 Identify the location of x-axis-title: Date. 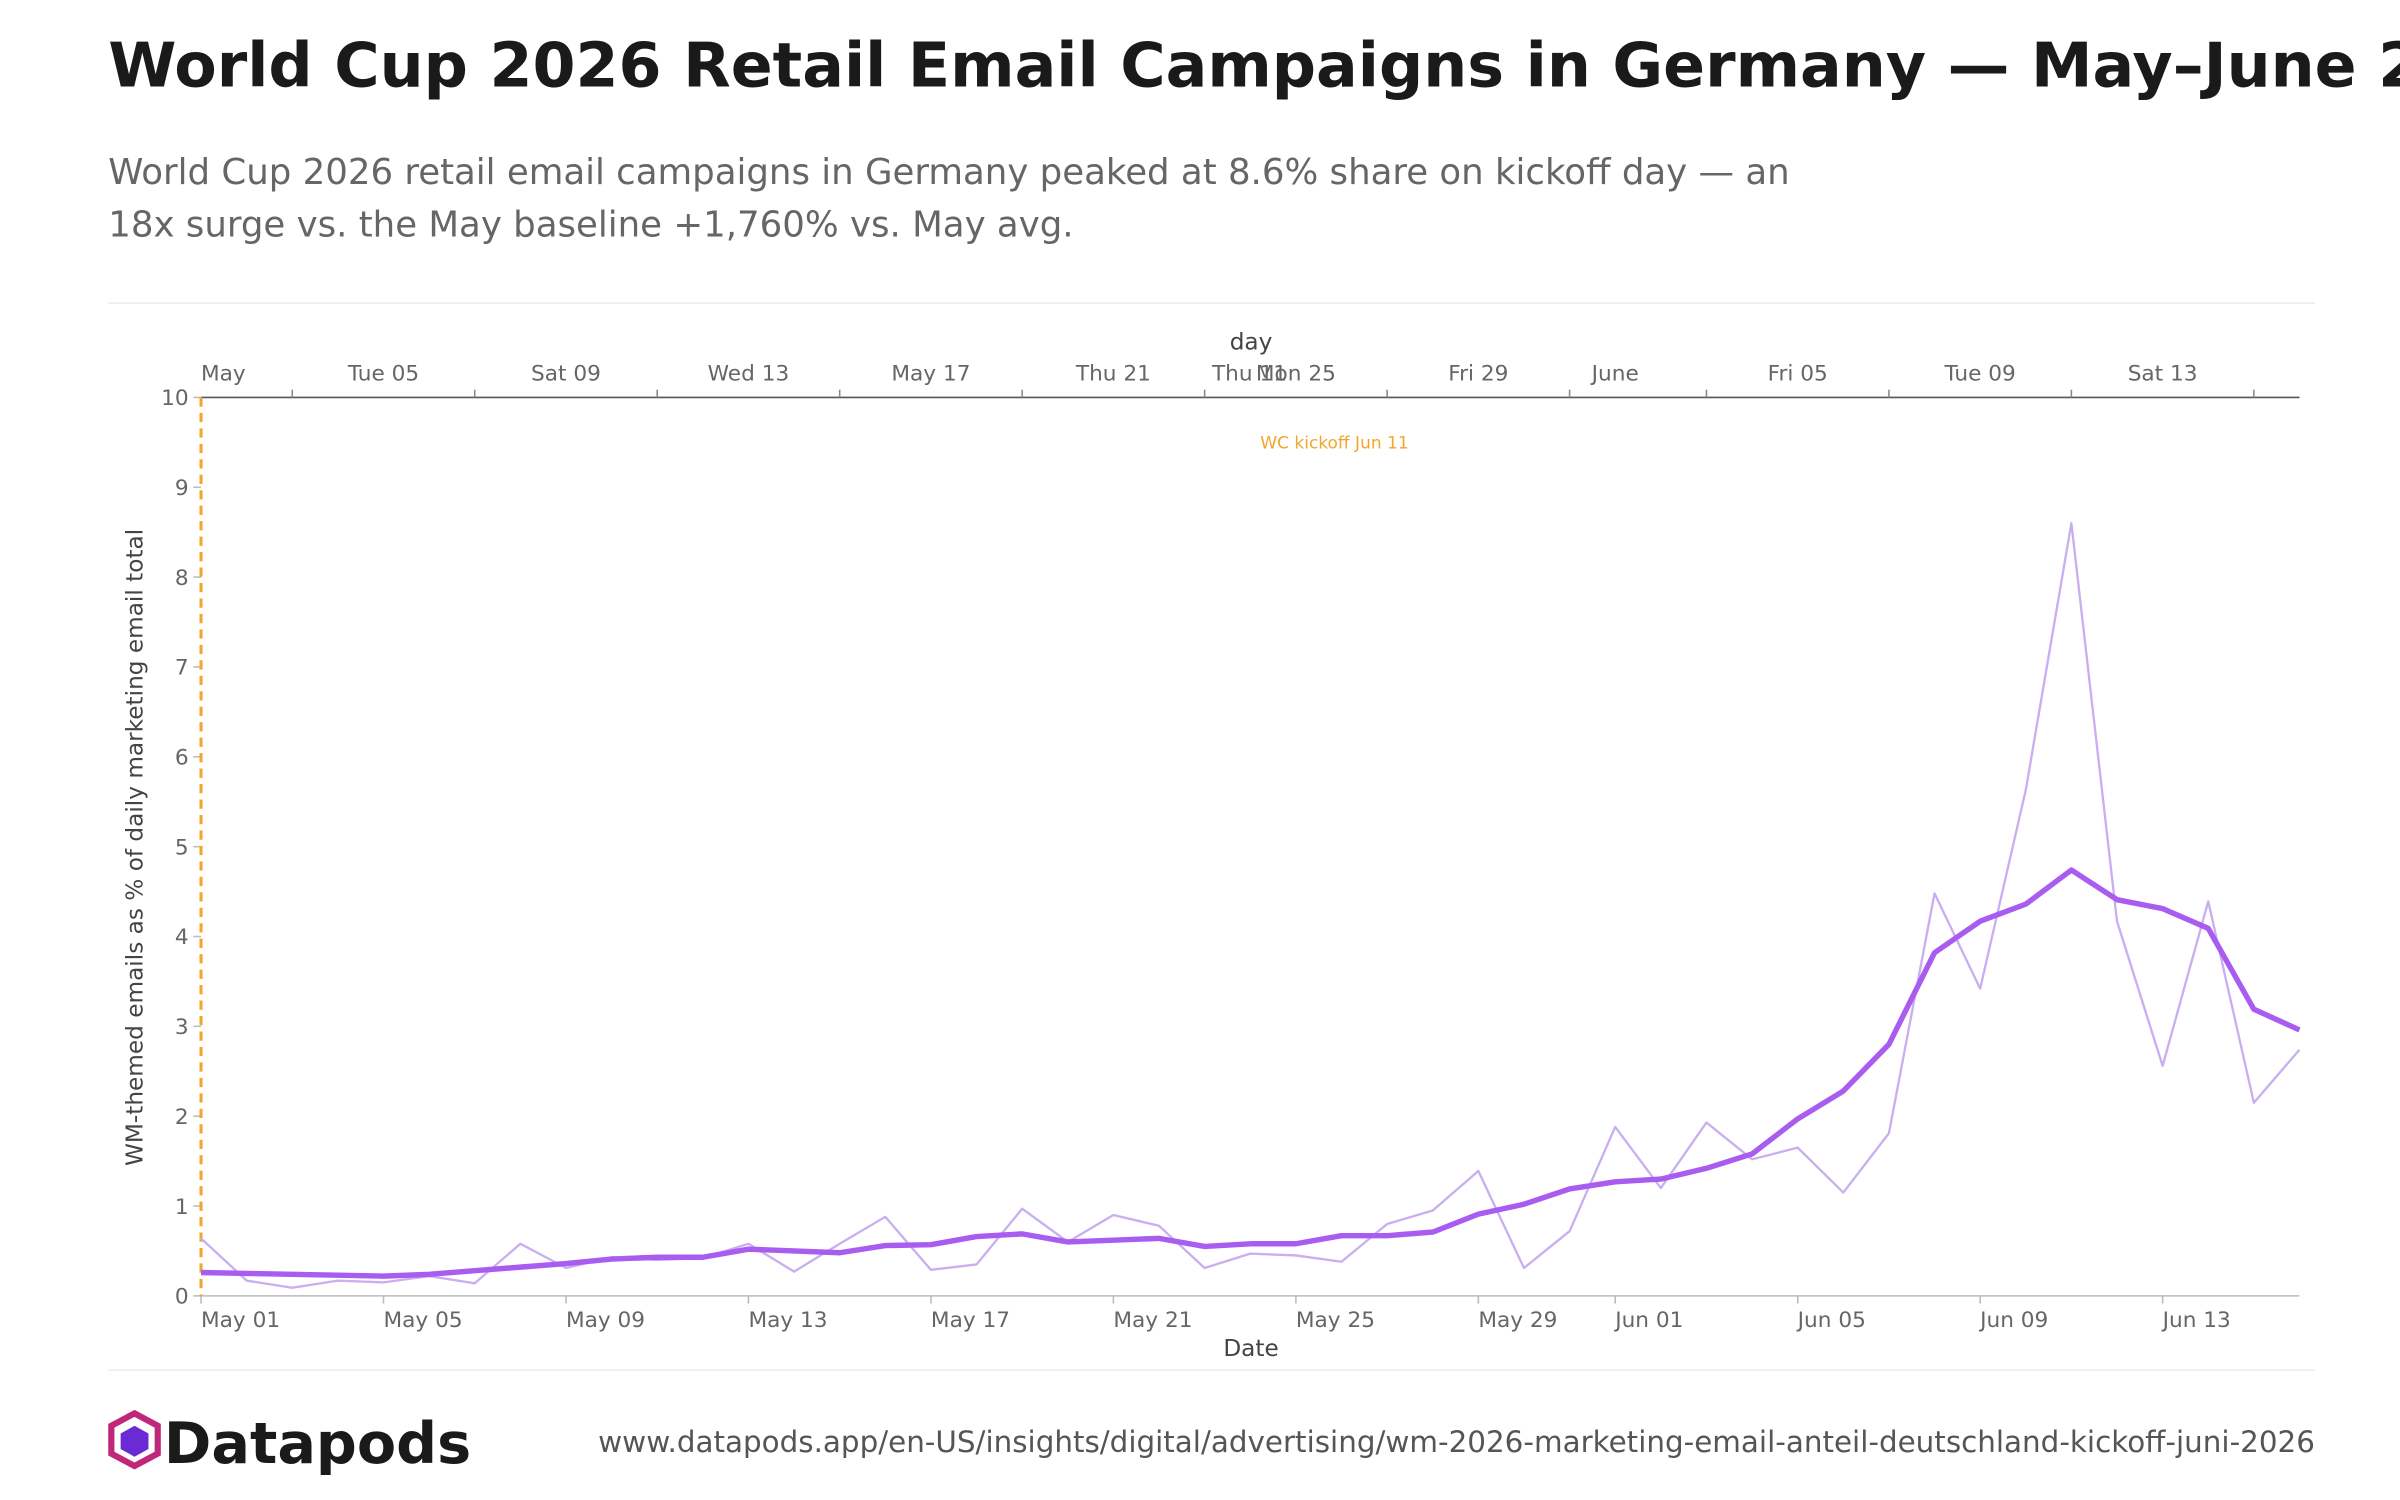
(1250, 1348).